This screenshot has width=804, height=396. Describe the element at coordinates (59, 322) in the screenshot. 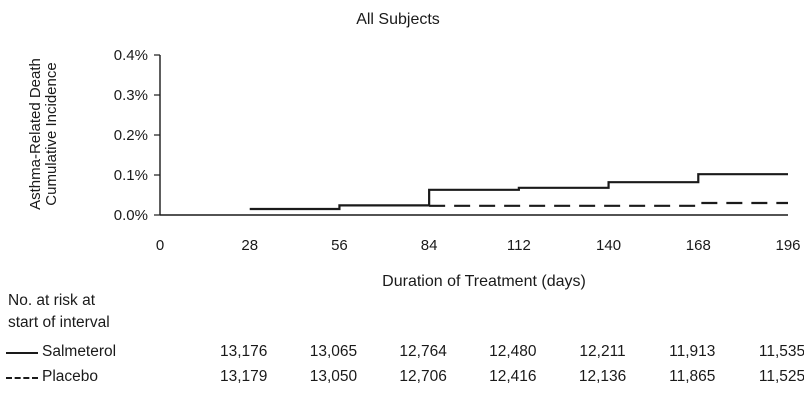

I see `risk-table-header-line-2: start of interval` at that location.